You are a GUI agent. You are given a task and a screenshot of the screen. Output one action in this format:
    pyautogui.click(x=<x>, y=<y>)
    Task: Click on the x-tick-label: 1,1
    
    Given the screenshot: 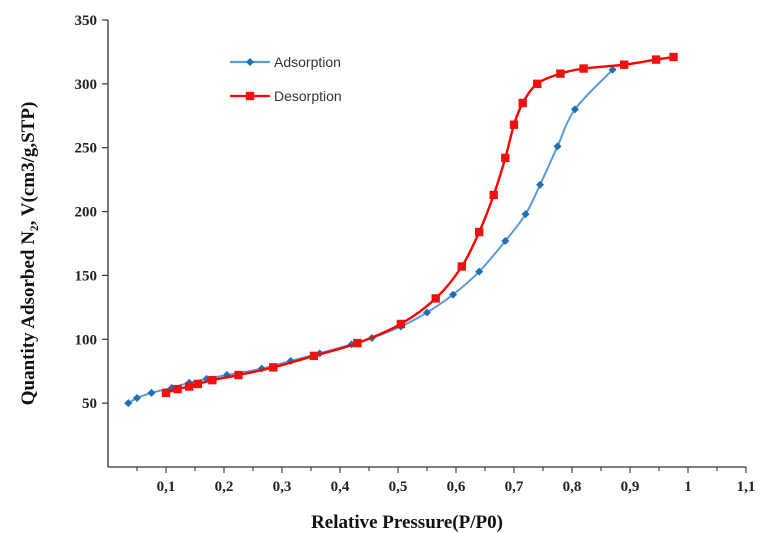 What is the action you would take?
    pyautogui.click(x=746, y=487)
    